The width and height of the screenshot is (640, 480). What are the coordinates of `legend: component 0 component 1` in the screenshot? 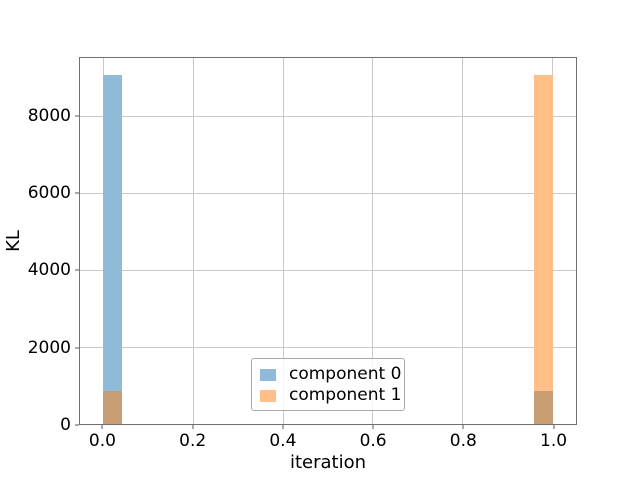 It's located at (328, 384).